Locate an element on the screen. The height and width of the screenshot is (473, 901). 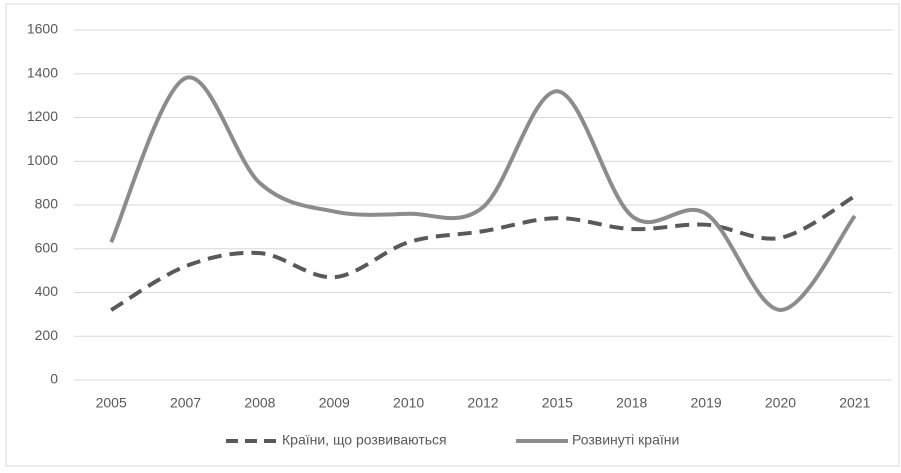
y-tick-label: 600 is located at coordinates (47, 247).